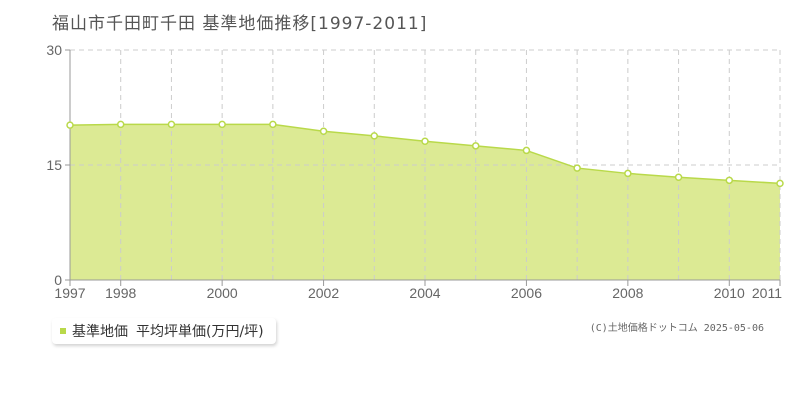 This screenshot has width=800, height=400. What do you see at coordinates (767, 293) in the screenshot?
I see `x-tick-label: 2011` at bounding box center [767, 293].